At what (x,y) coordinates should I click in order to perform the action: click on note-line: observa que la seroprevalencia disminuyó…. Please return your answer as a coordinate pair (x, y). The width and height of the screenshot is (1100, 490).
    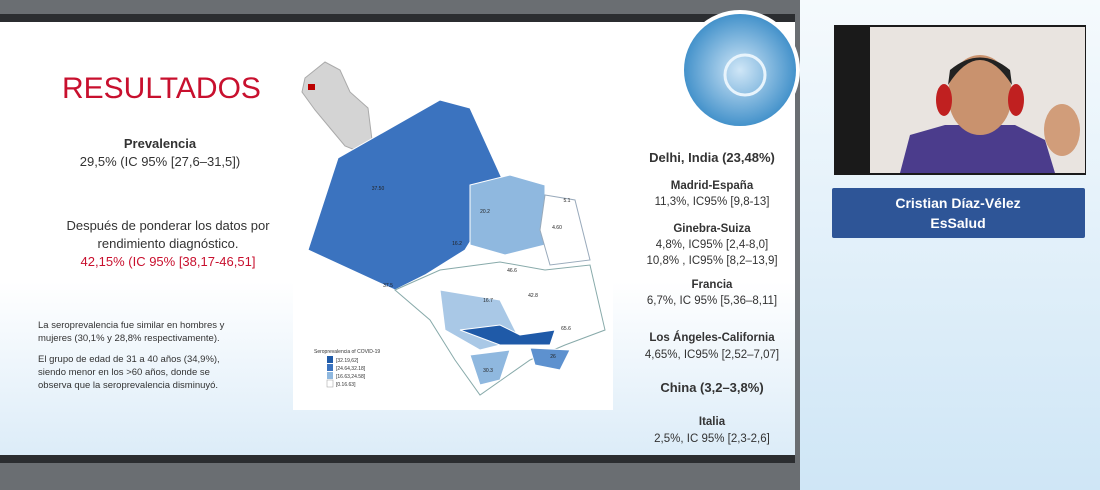
    Looking at the image, I should click on (128, 385).